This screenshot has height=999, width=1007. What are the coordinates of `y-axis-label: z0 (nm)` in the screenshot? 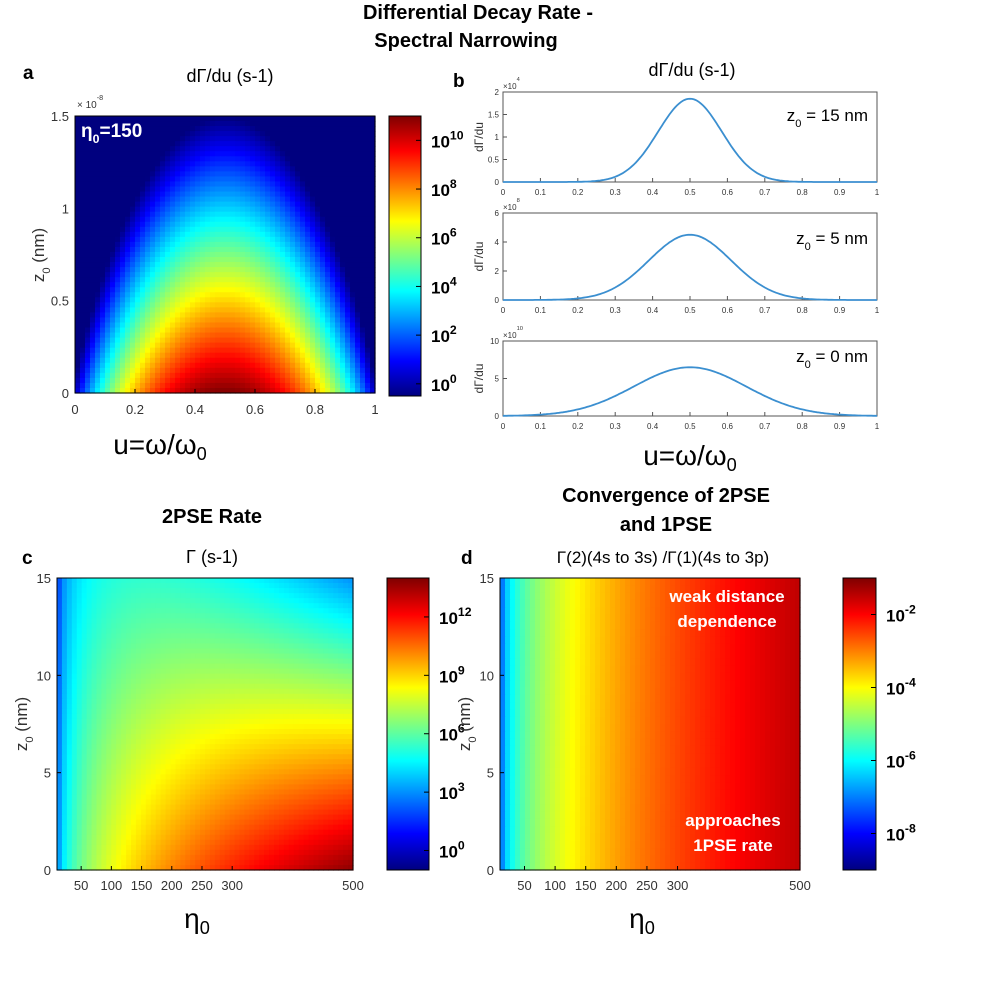 It's located at (41, 255).